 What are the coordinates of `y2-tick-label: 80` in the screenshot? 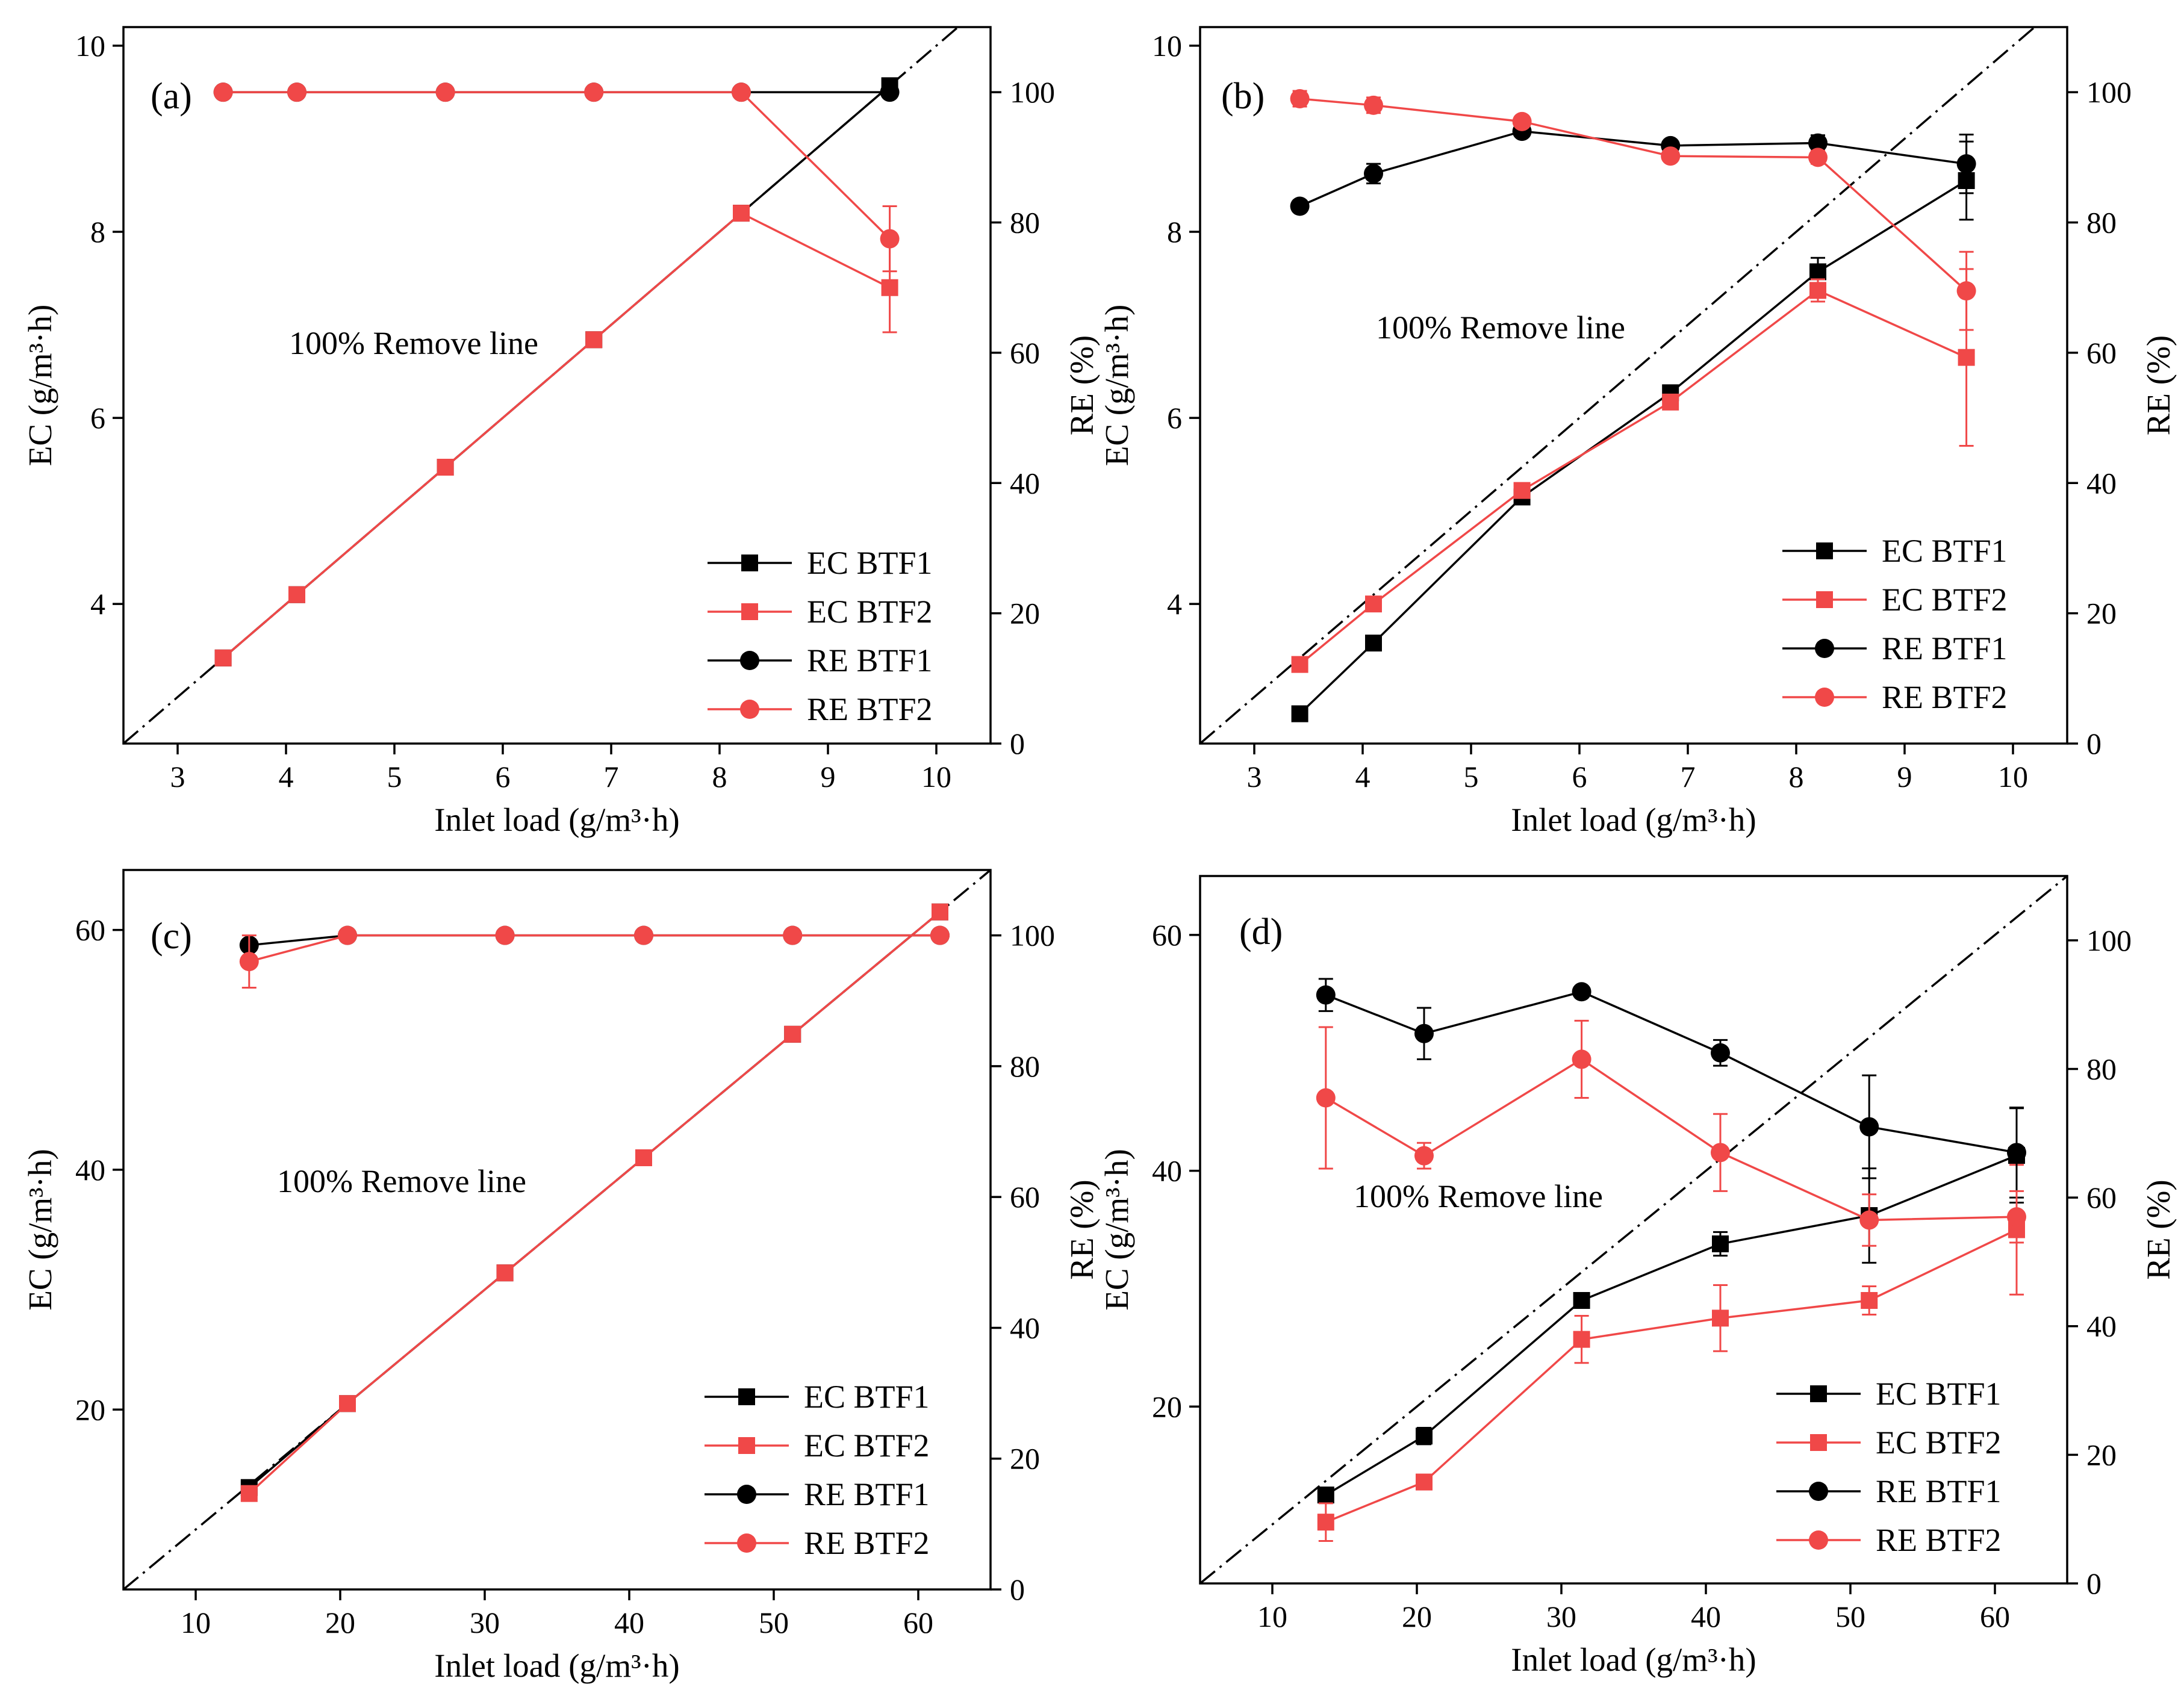 It's located at (2101, 223).